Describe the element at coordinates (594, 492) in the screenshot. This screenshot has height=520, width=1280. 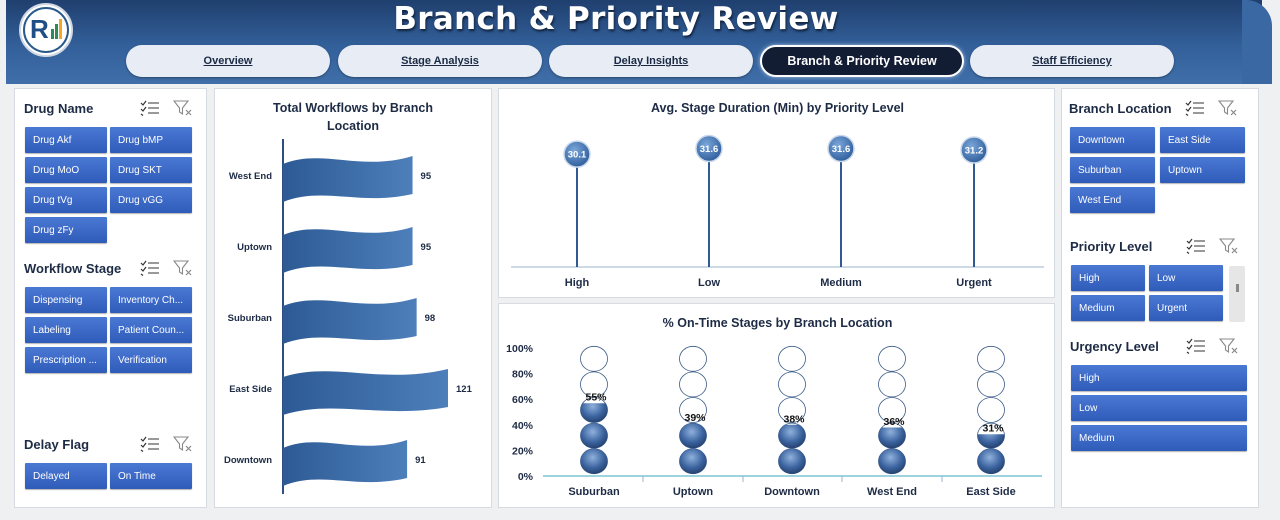
I see `category-label: Suburban` at that location.